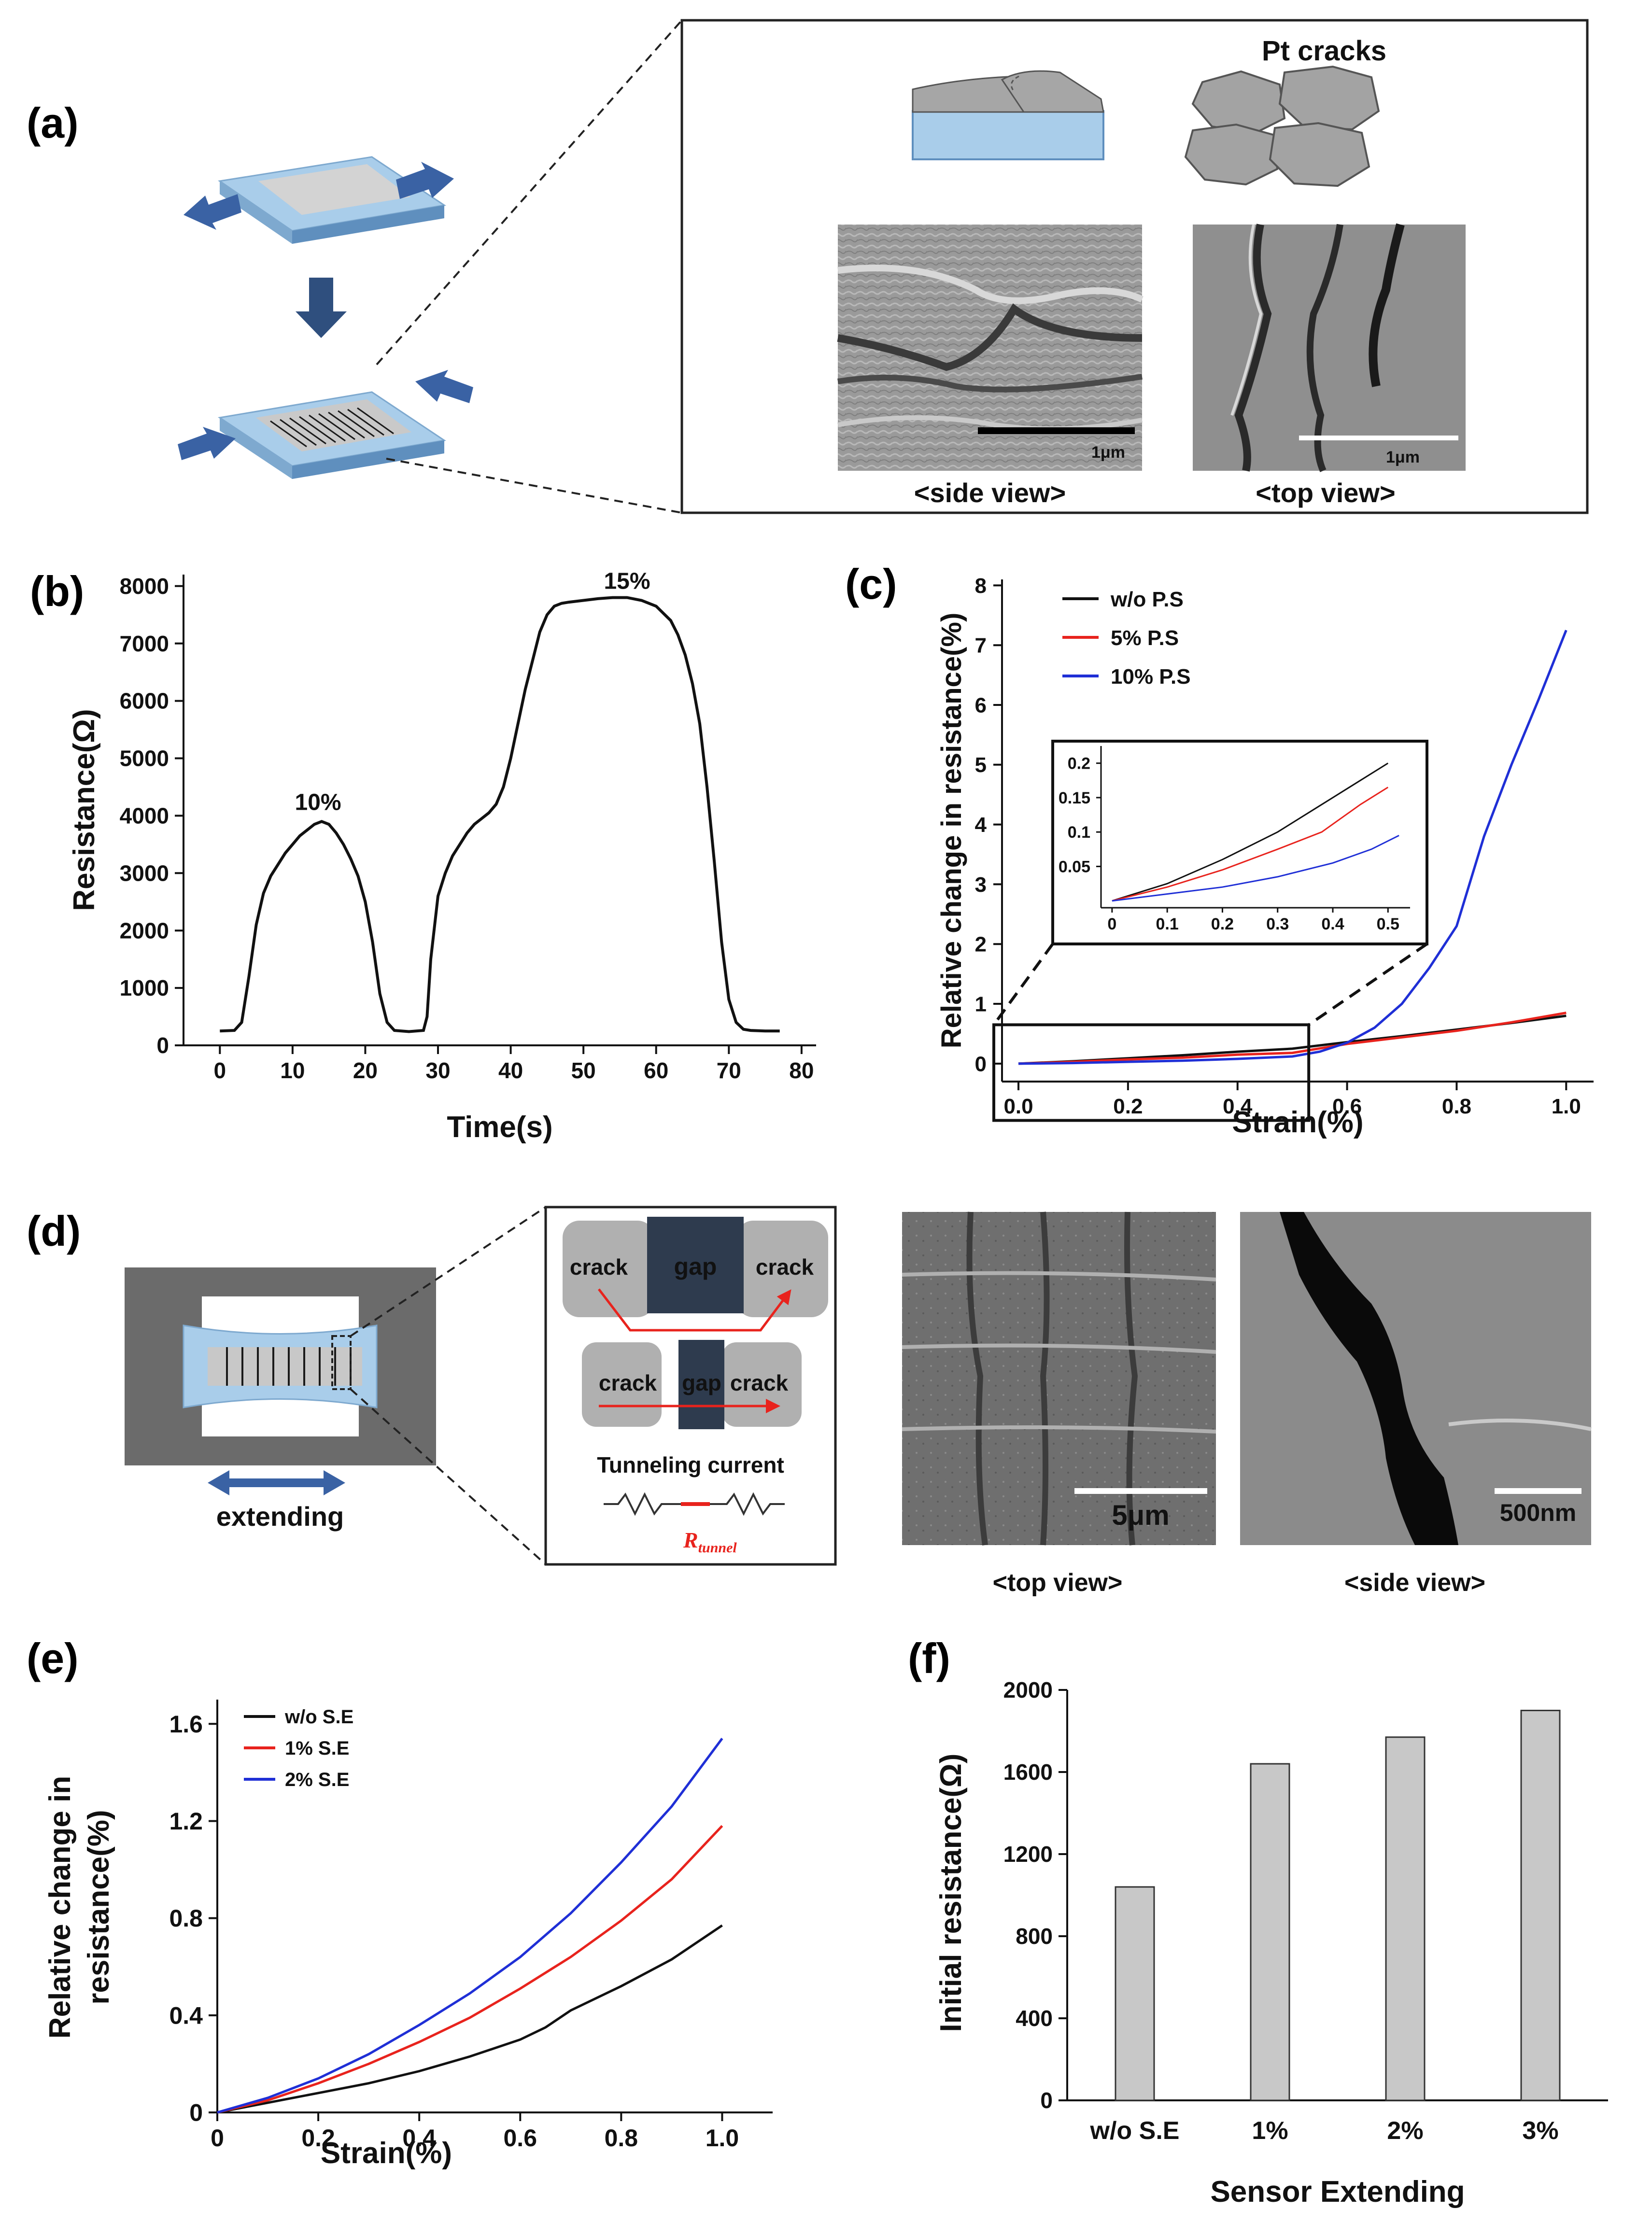  I want to click on y-tick-label: 1600, so click(1028, 1772).